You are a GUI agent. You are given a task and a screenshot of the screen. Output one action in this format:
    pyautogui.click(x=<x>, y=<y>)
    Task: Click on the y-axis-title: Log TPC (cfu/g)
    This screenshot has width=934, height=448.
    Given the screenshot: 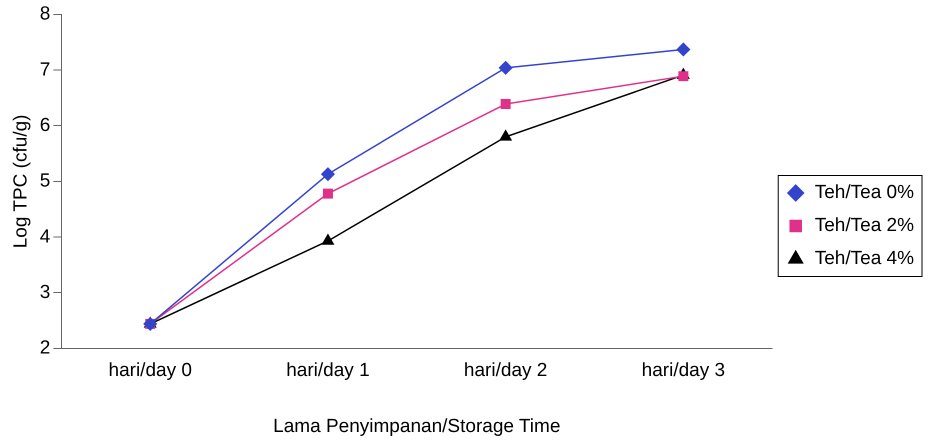 What is the action you would take?
    pyautogui.click(x=21, y=181)
    